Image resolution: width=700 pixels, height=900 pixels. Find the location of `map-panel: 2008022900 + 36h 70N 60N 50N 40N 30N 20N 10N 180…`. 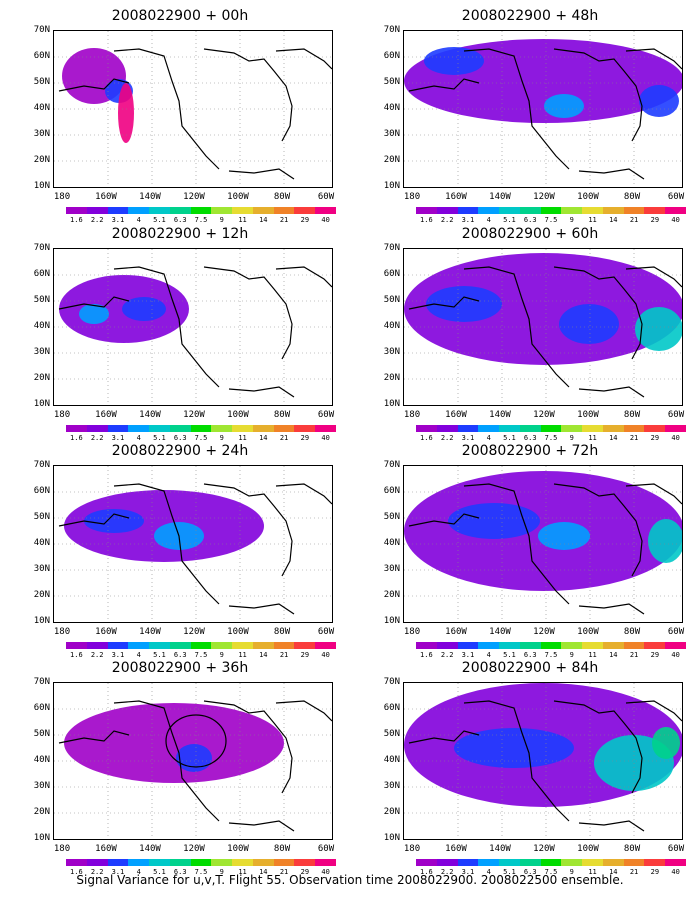

map-panel: 2008022900 + 36h 70N 60N 50N 40N 30N 20N 10N 180… is located at coordinates (180, 769).